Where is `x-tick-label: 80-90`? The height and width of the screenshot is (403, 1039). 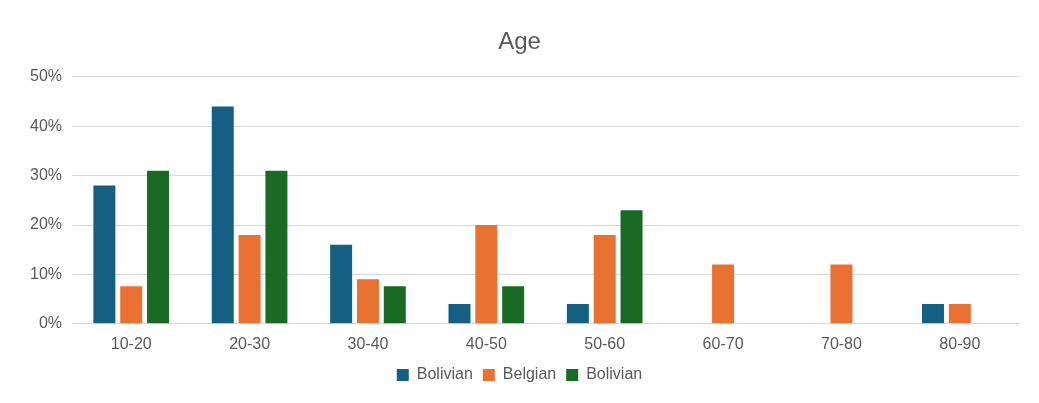
x-tick-label: 80-90 is located at coordinates (960, 343).